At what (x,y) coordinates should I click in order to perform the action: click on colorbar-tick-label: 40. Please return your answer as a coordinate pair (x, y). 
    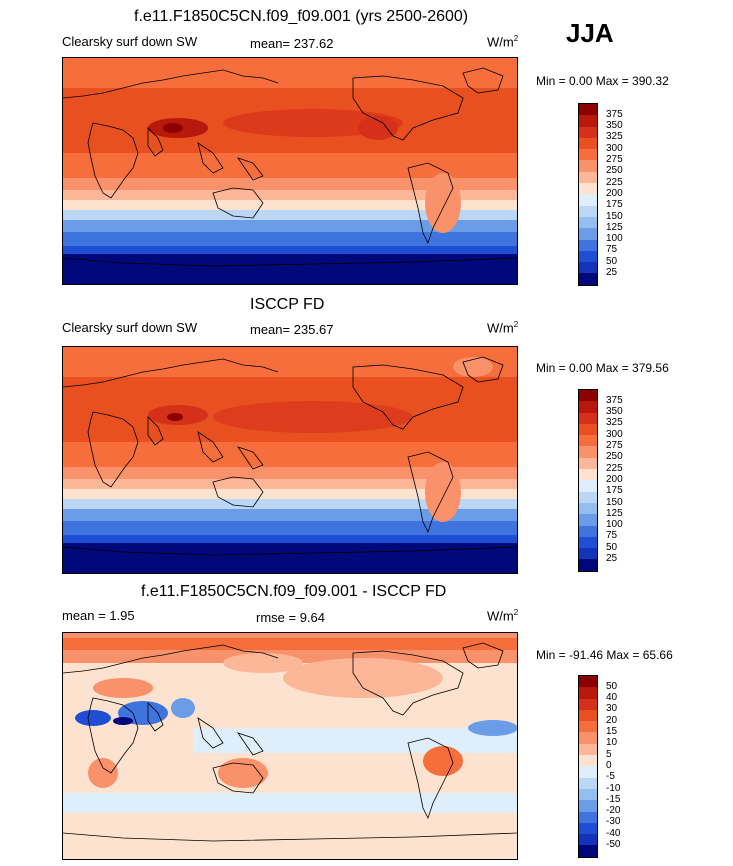
    Looking at the image, I should click on (612, 698).